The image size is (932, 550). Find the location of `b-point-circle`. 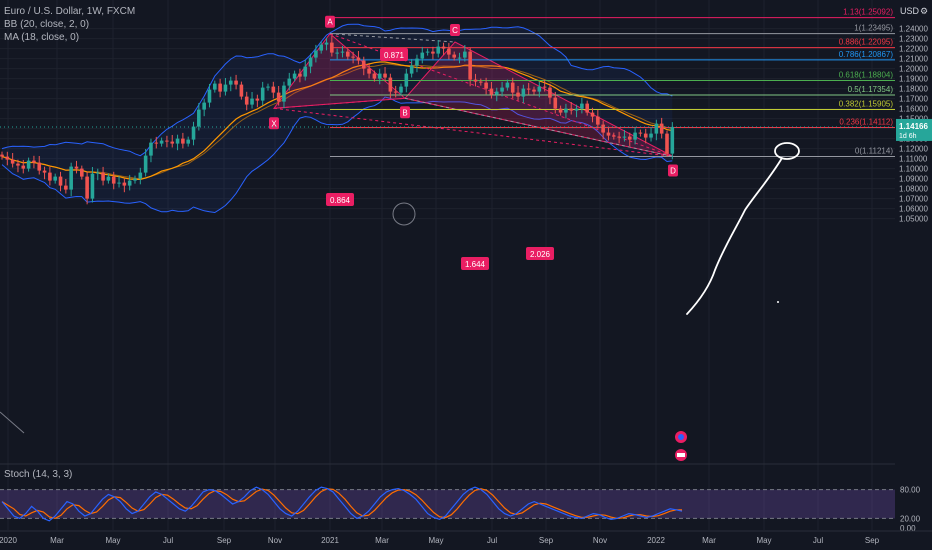

b-point-circle is located at coordinates (404, 214).